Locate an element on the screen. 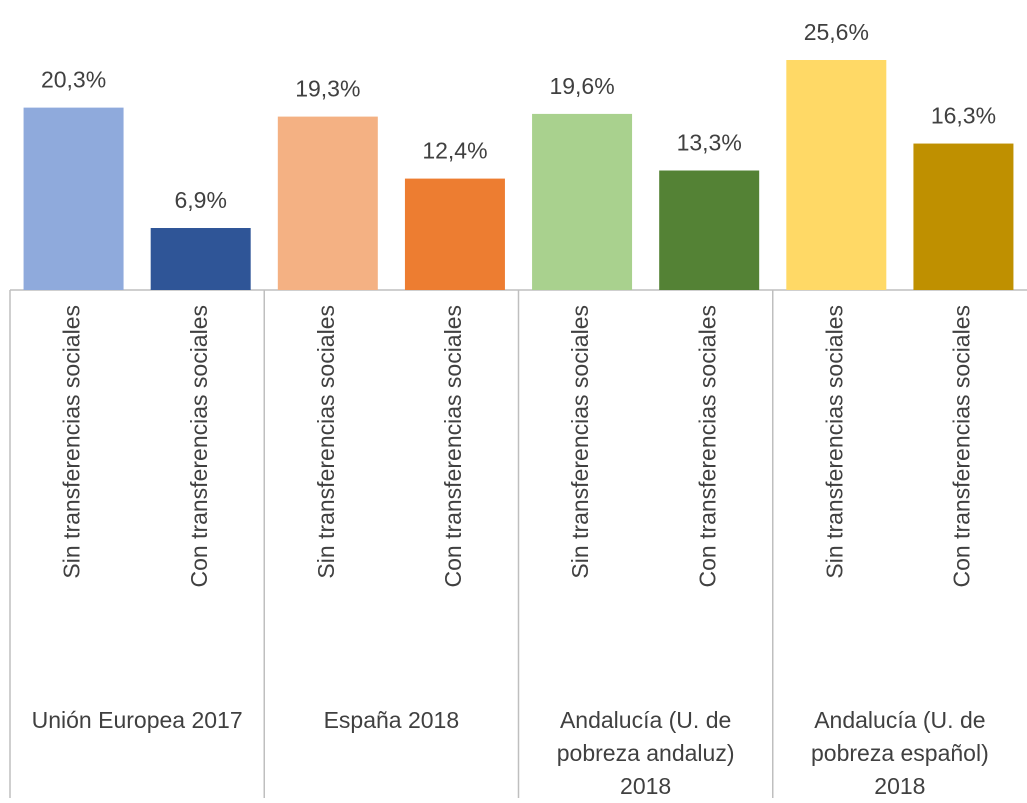 The image size is (1027, 803). group-label: España 2018 is located at coordinates (391, 720).